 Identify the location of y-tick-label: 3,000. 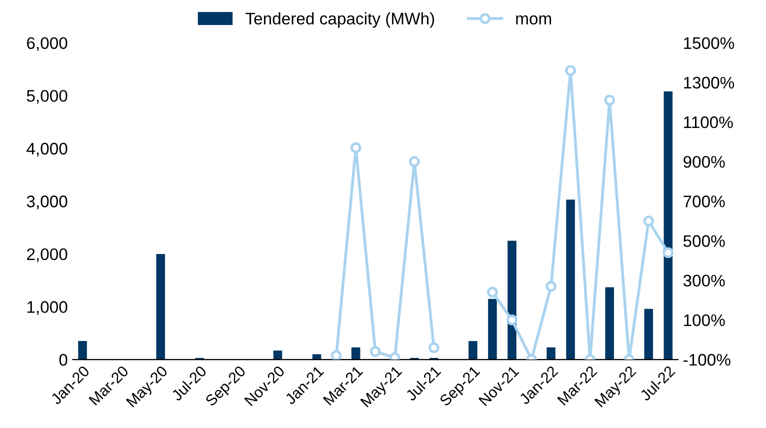
(47, 203).